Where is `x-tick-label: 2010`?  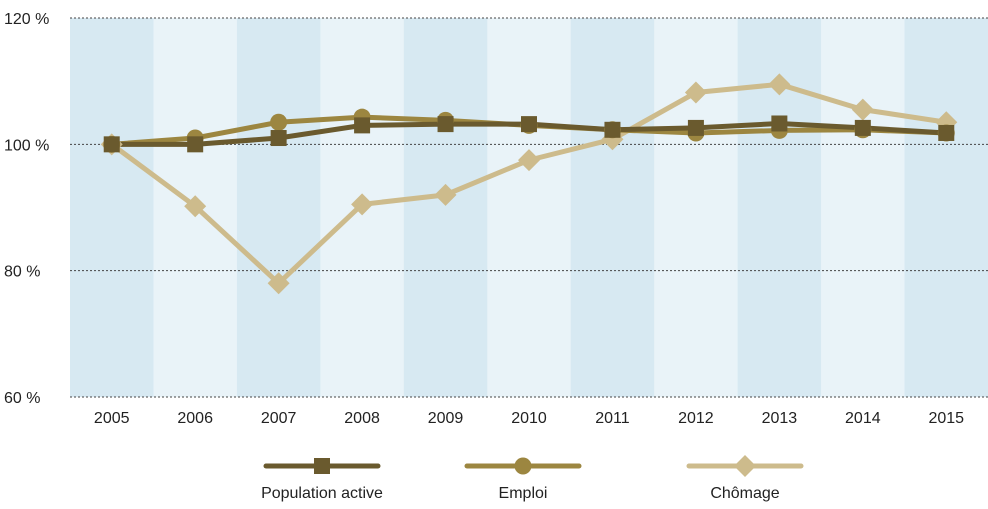
x-tick-label: 2010 is located at coordinates (529, 418).